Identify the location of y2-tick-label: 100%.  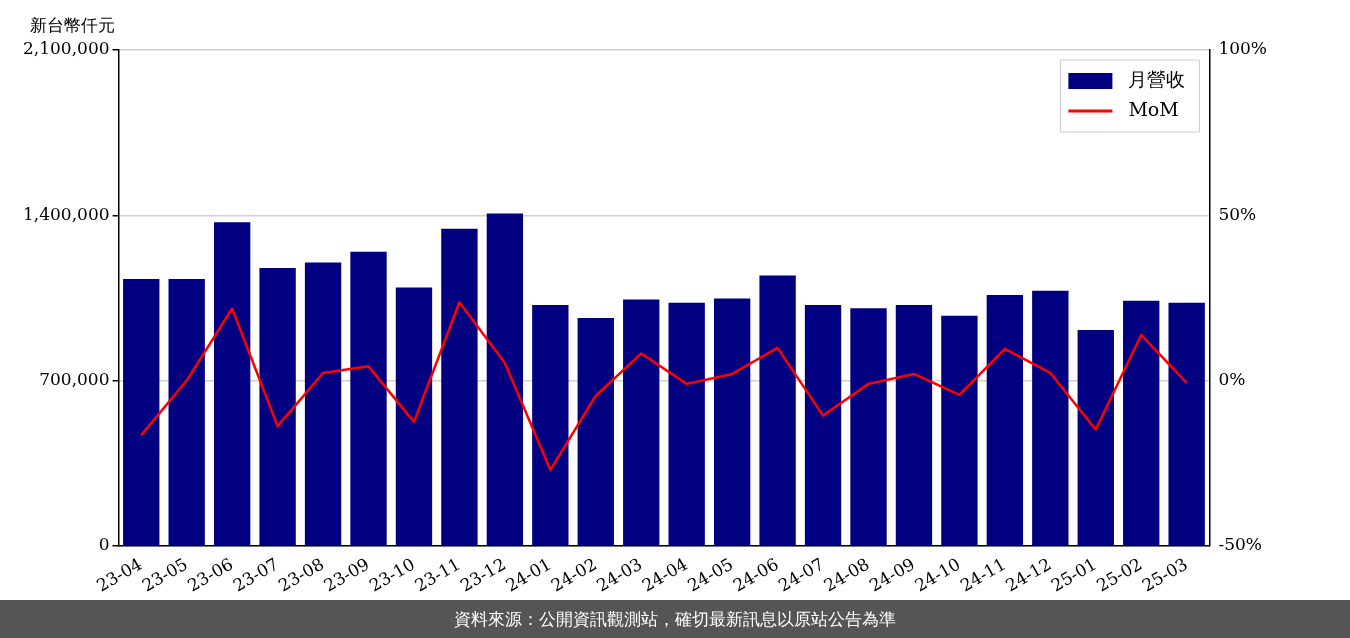
(1243, 48).